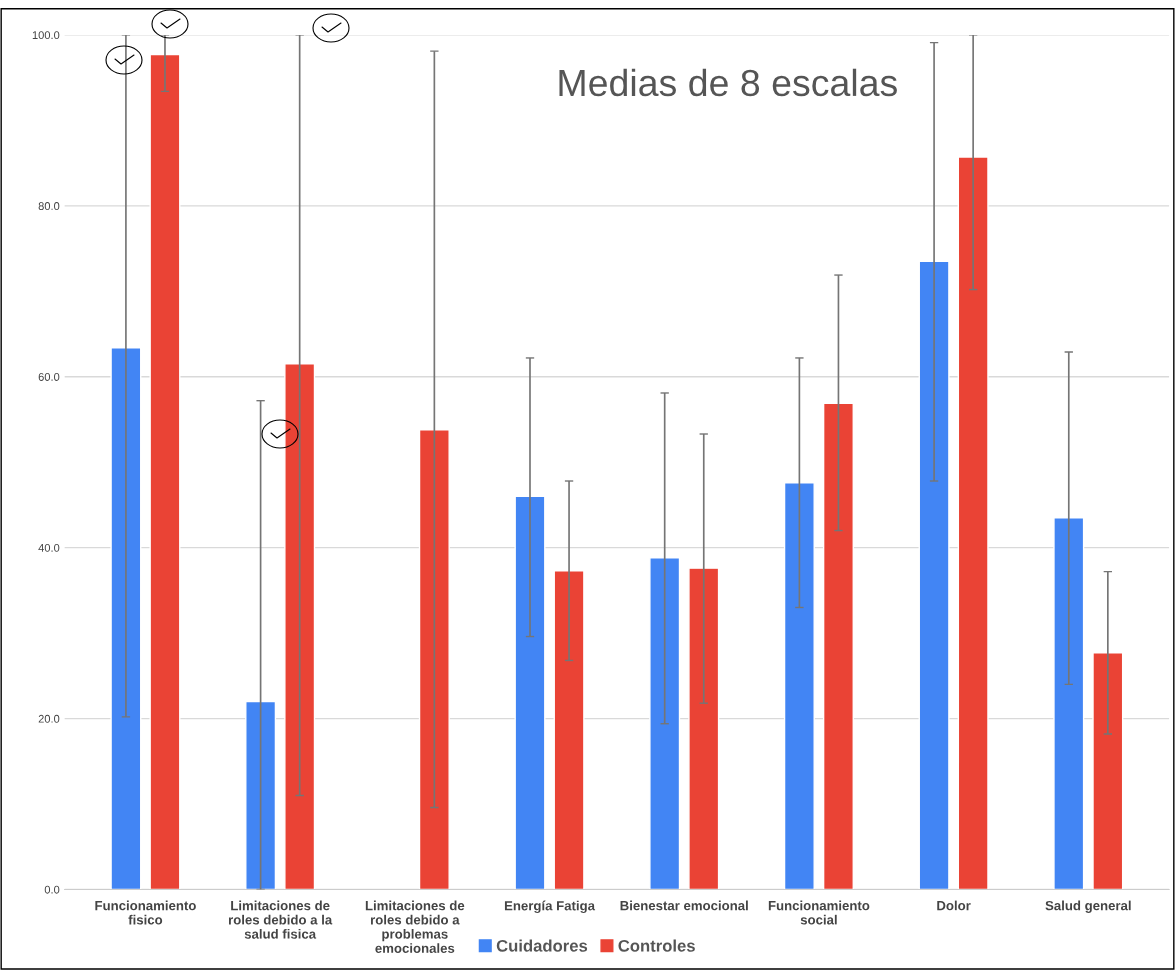 Image resolution: width=1175 pixels, height=970 pixels. Describe the element at coordinates (550, 907) in the screenshot. I see `x-tick-label: Energía Fatiga` at that location.